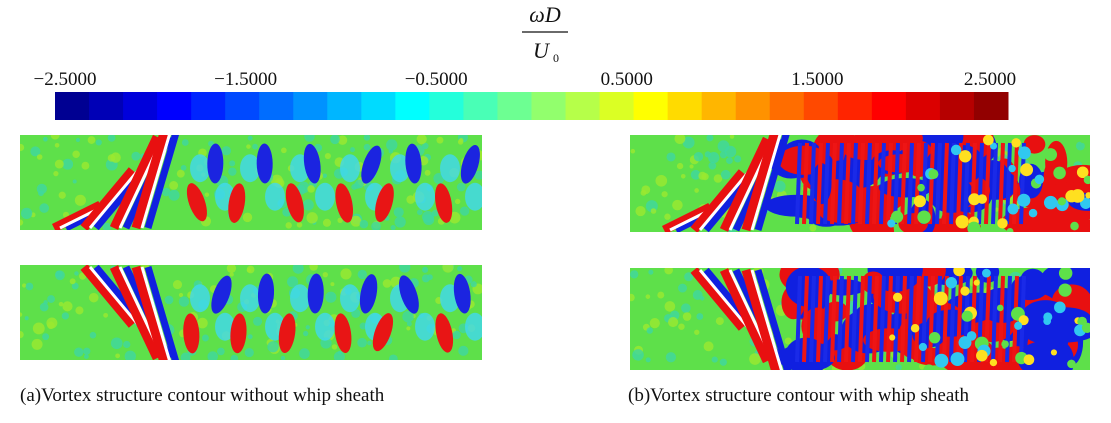 This screenshot has height=423, width=1111. I want to click on colorbar-tick-label: 2.5000, so click(990, 79).